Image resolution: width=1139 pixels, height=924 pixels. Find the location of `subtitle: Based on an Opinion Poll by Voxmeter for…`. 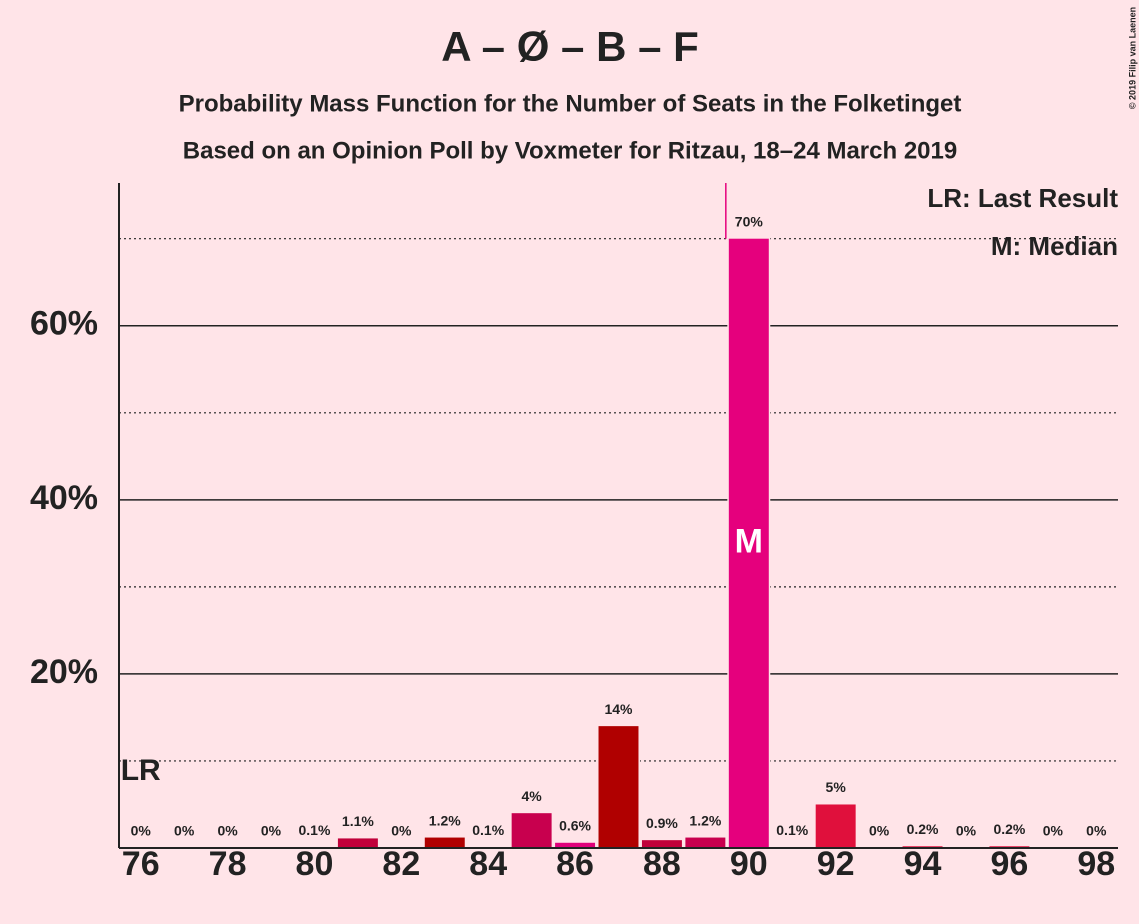

subtitle: Based on an Opinion Poll by Voxmeter for… is located at coordinates (570, 150).